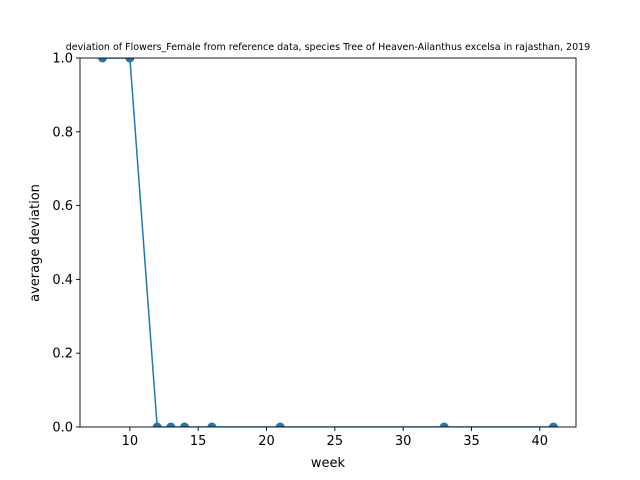  What do you see at coordinates (35, 243) in the screenshot?
I see `y-axis-label: average deviation` at bounding box center [35, 243].